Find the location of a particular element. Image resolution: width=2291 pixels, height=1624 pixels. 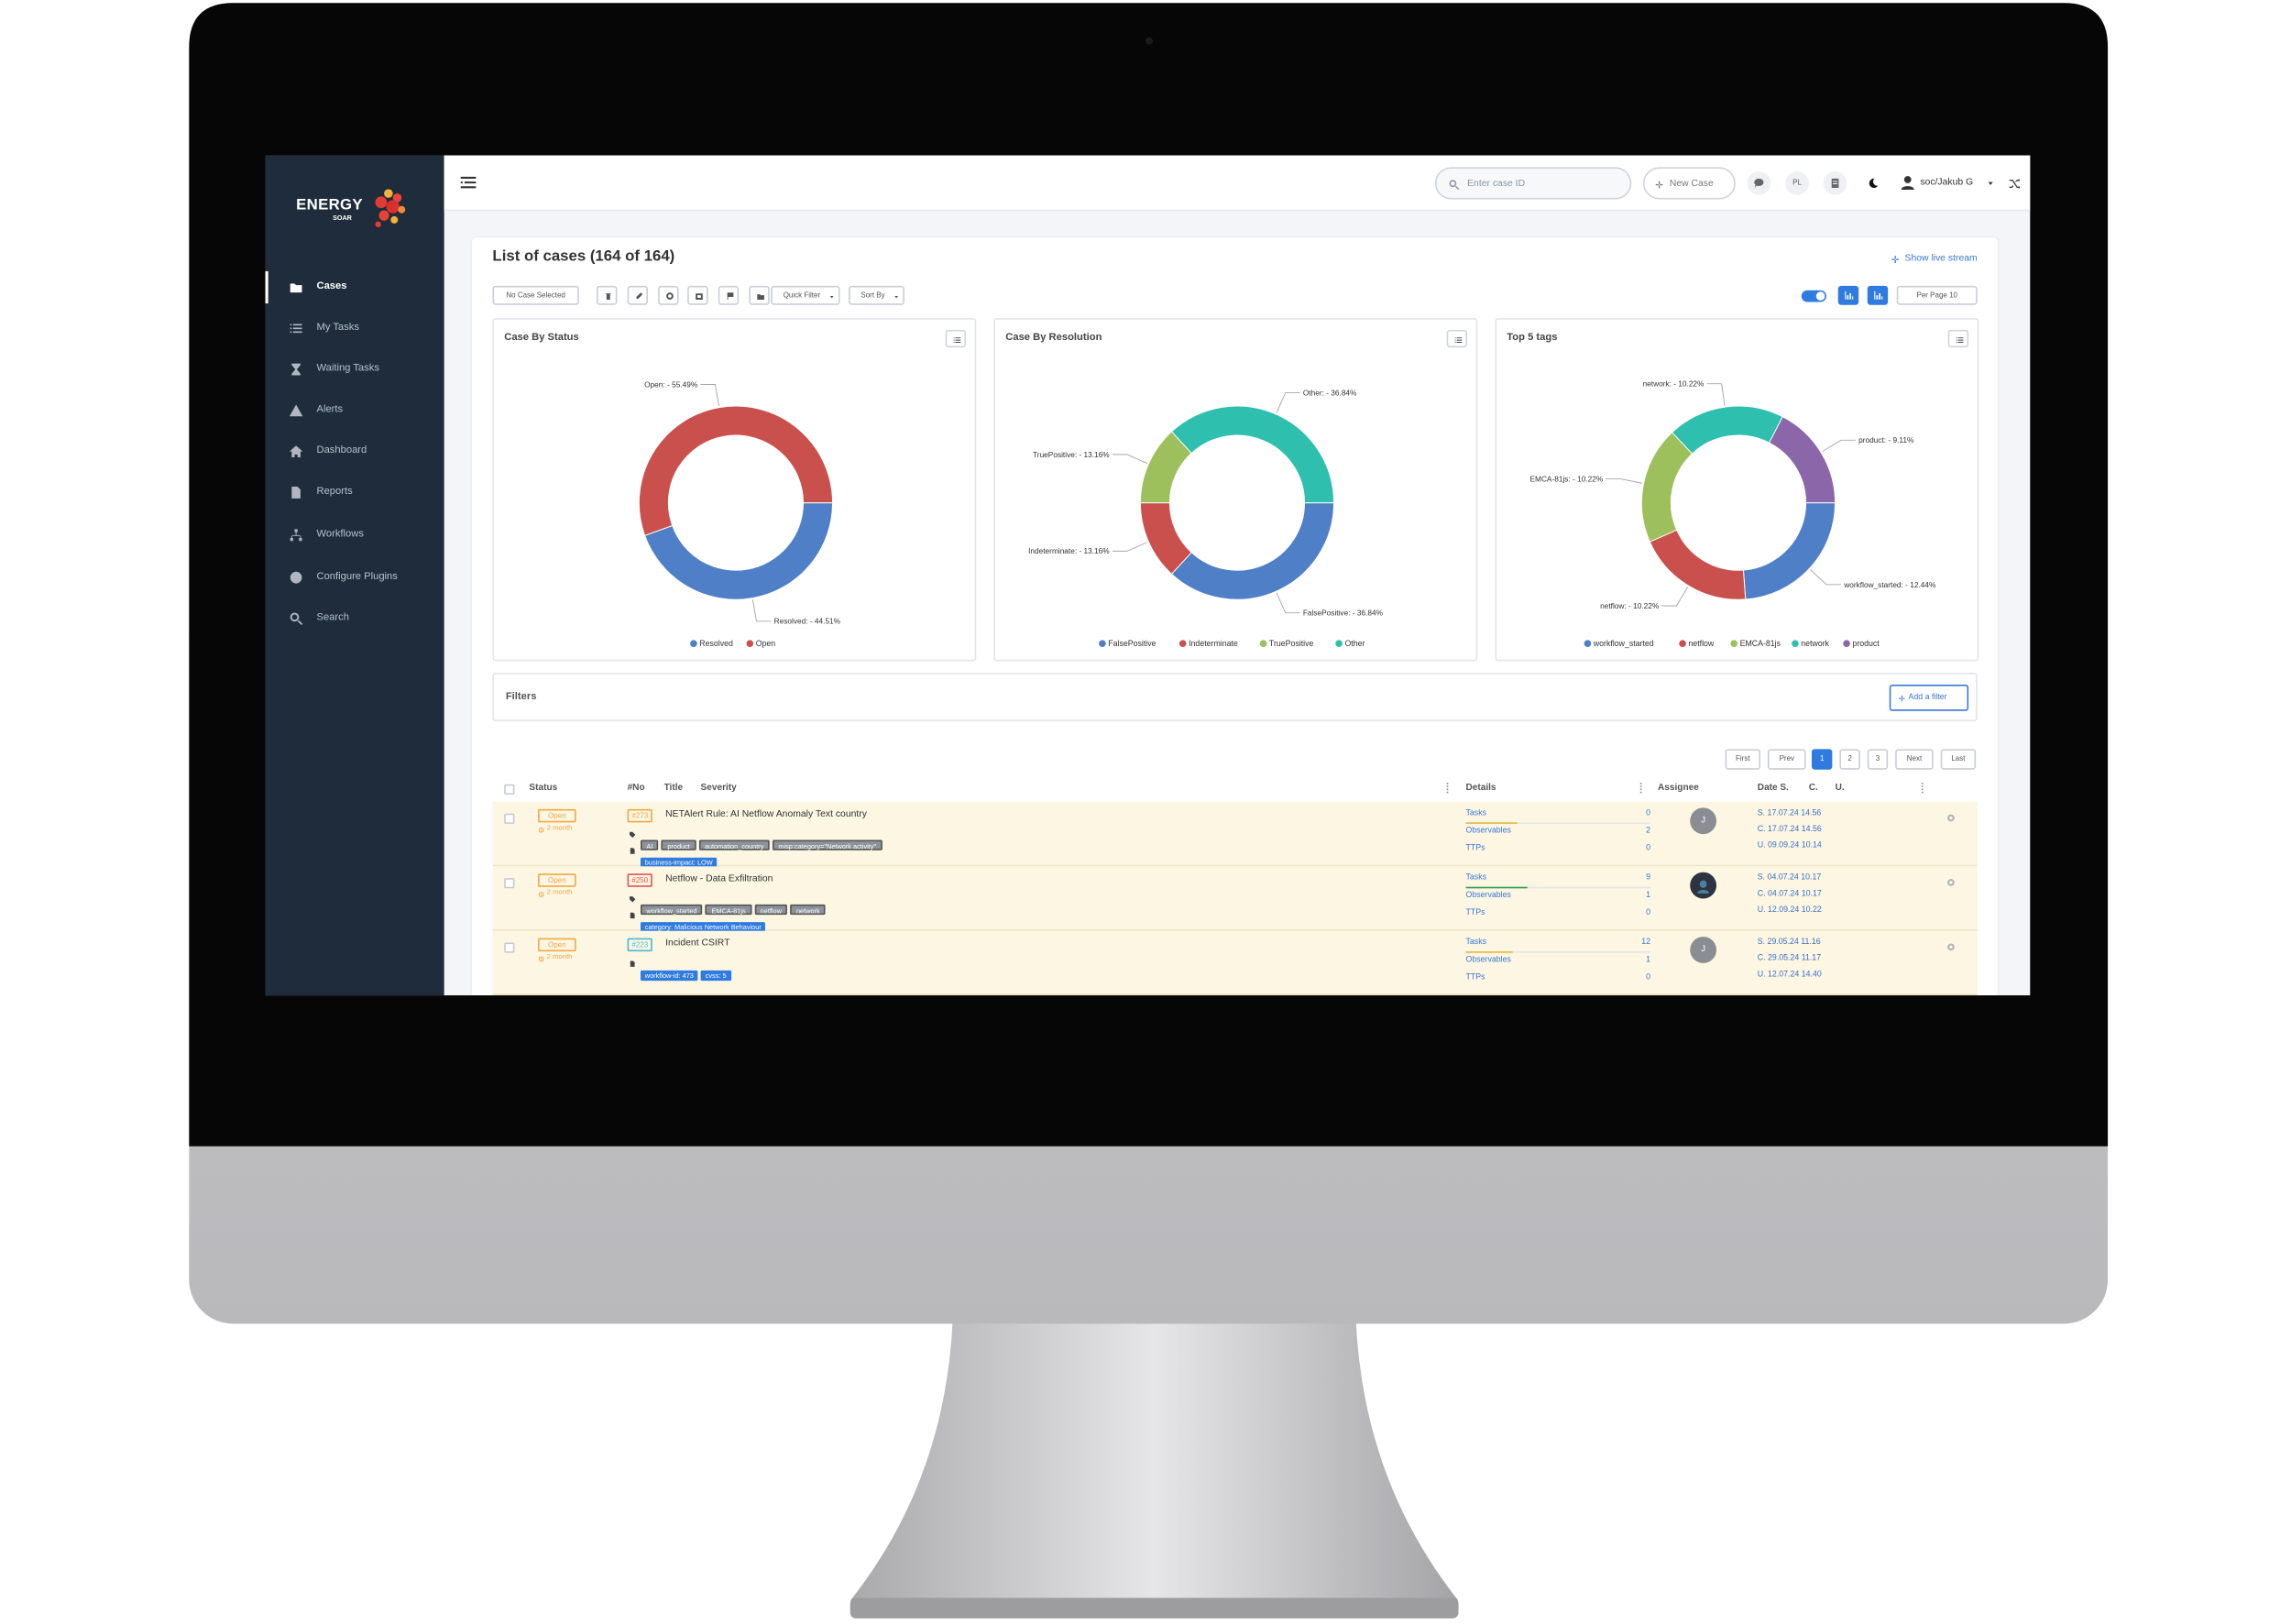

menu-item: Alerts is located at coordinates (355, 410).